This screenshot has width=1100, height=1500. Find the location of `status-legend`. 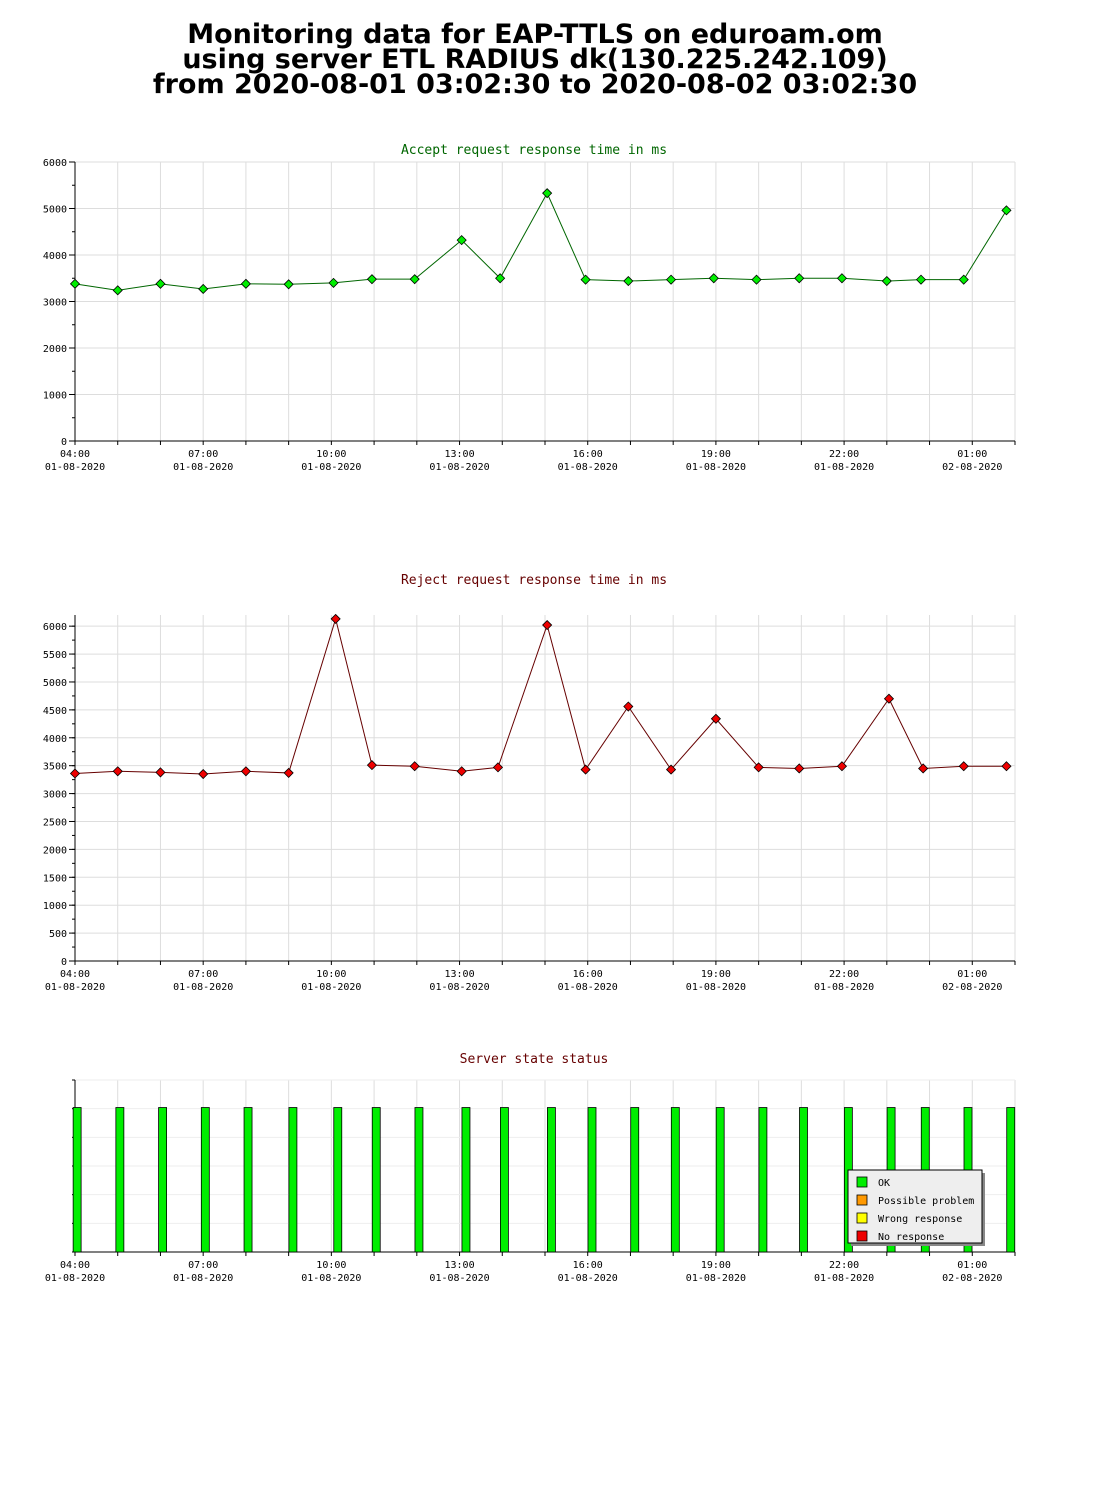

status-legend is located at coordinates (915, 1206).